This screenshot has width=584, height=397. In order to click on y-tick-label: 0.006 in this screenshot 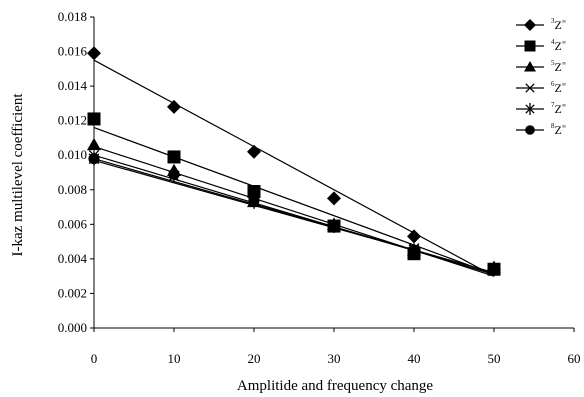, I will do `click(73, 223)`.